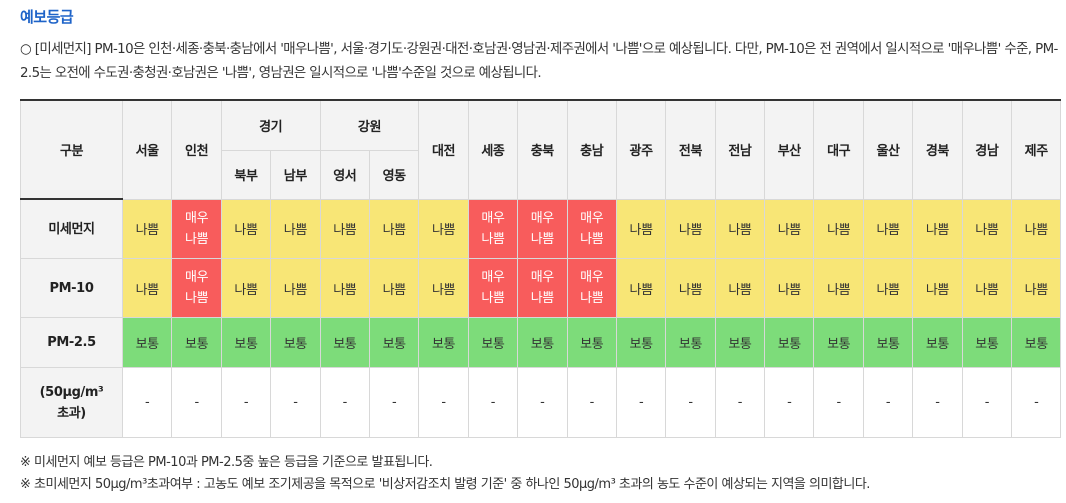 This screenshot has height=503, width=1066. Describe the element at coordinates (344, 174) in the screenshot. I see `header-gangwon-west: 영서` at that location.